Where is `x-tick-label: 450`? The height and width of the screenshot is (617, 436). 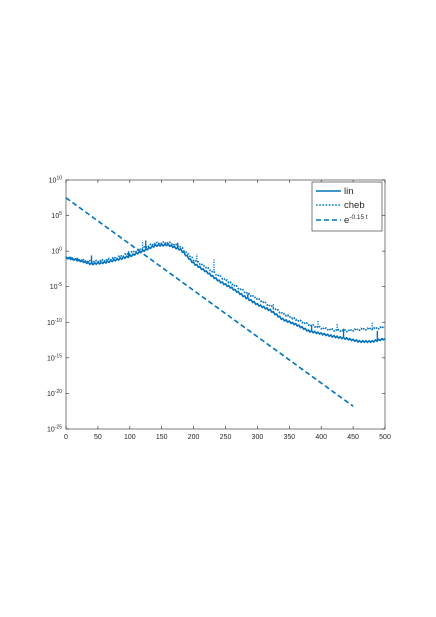
x-tick-label: 450 is located at coordinates (353, 437).